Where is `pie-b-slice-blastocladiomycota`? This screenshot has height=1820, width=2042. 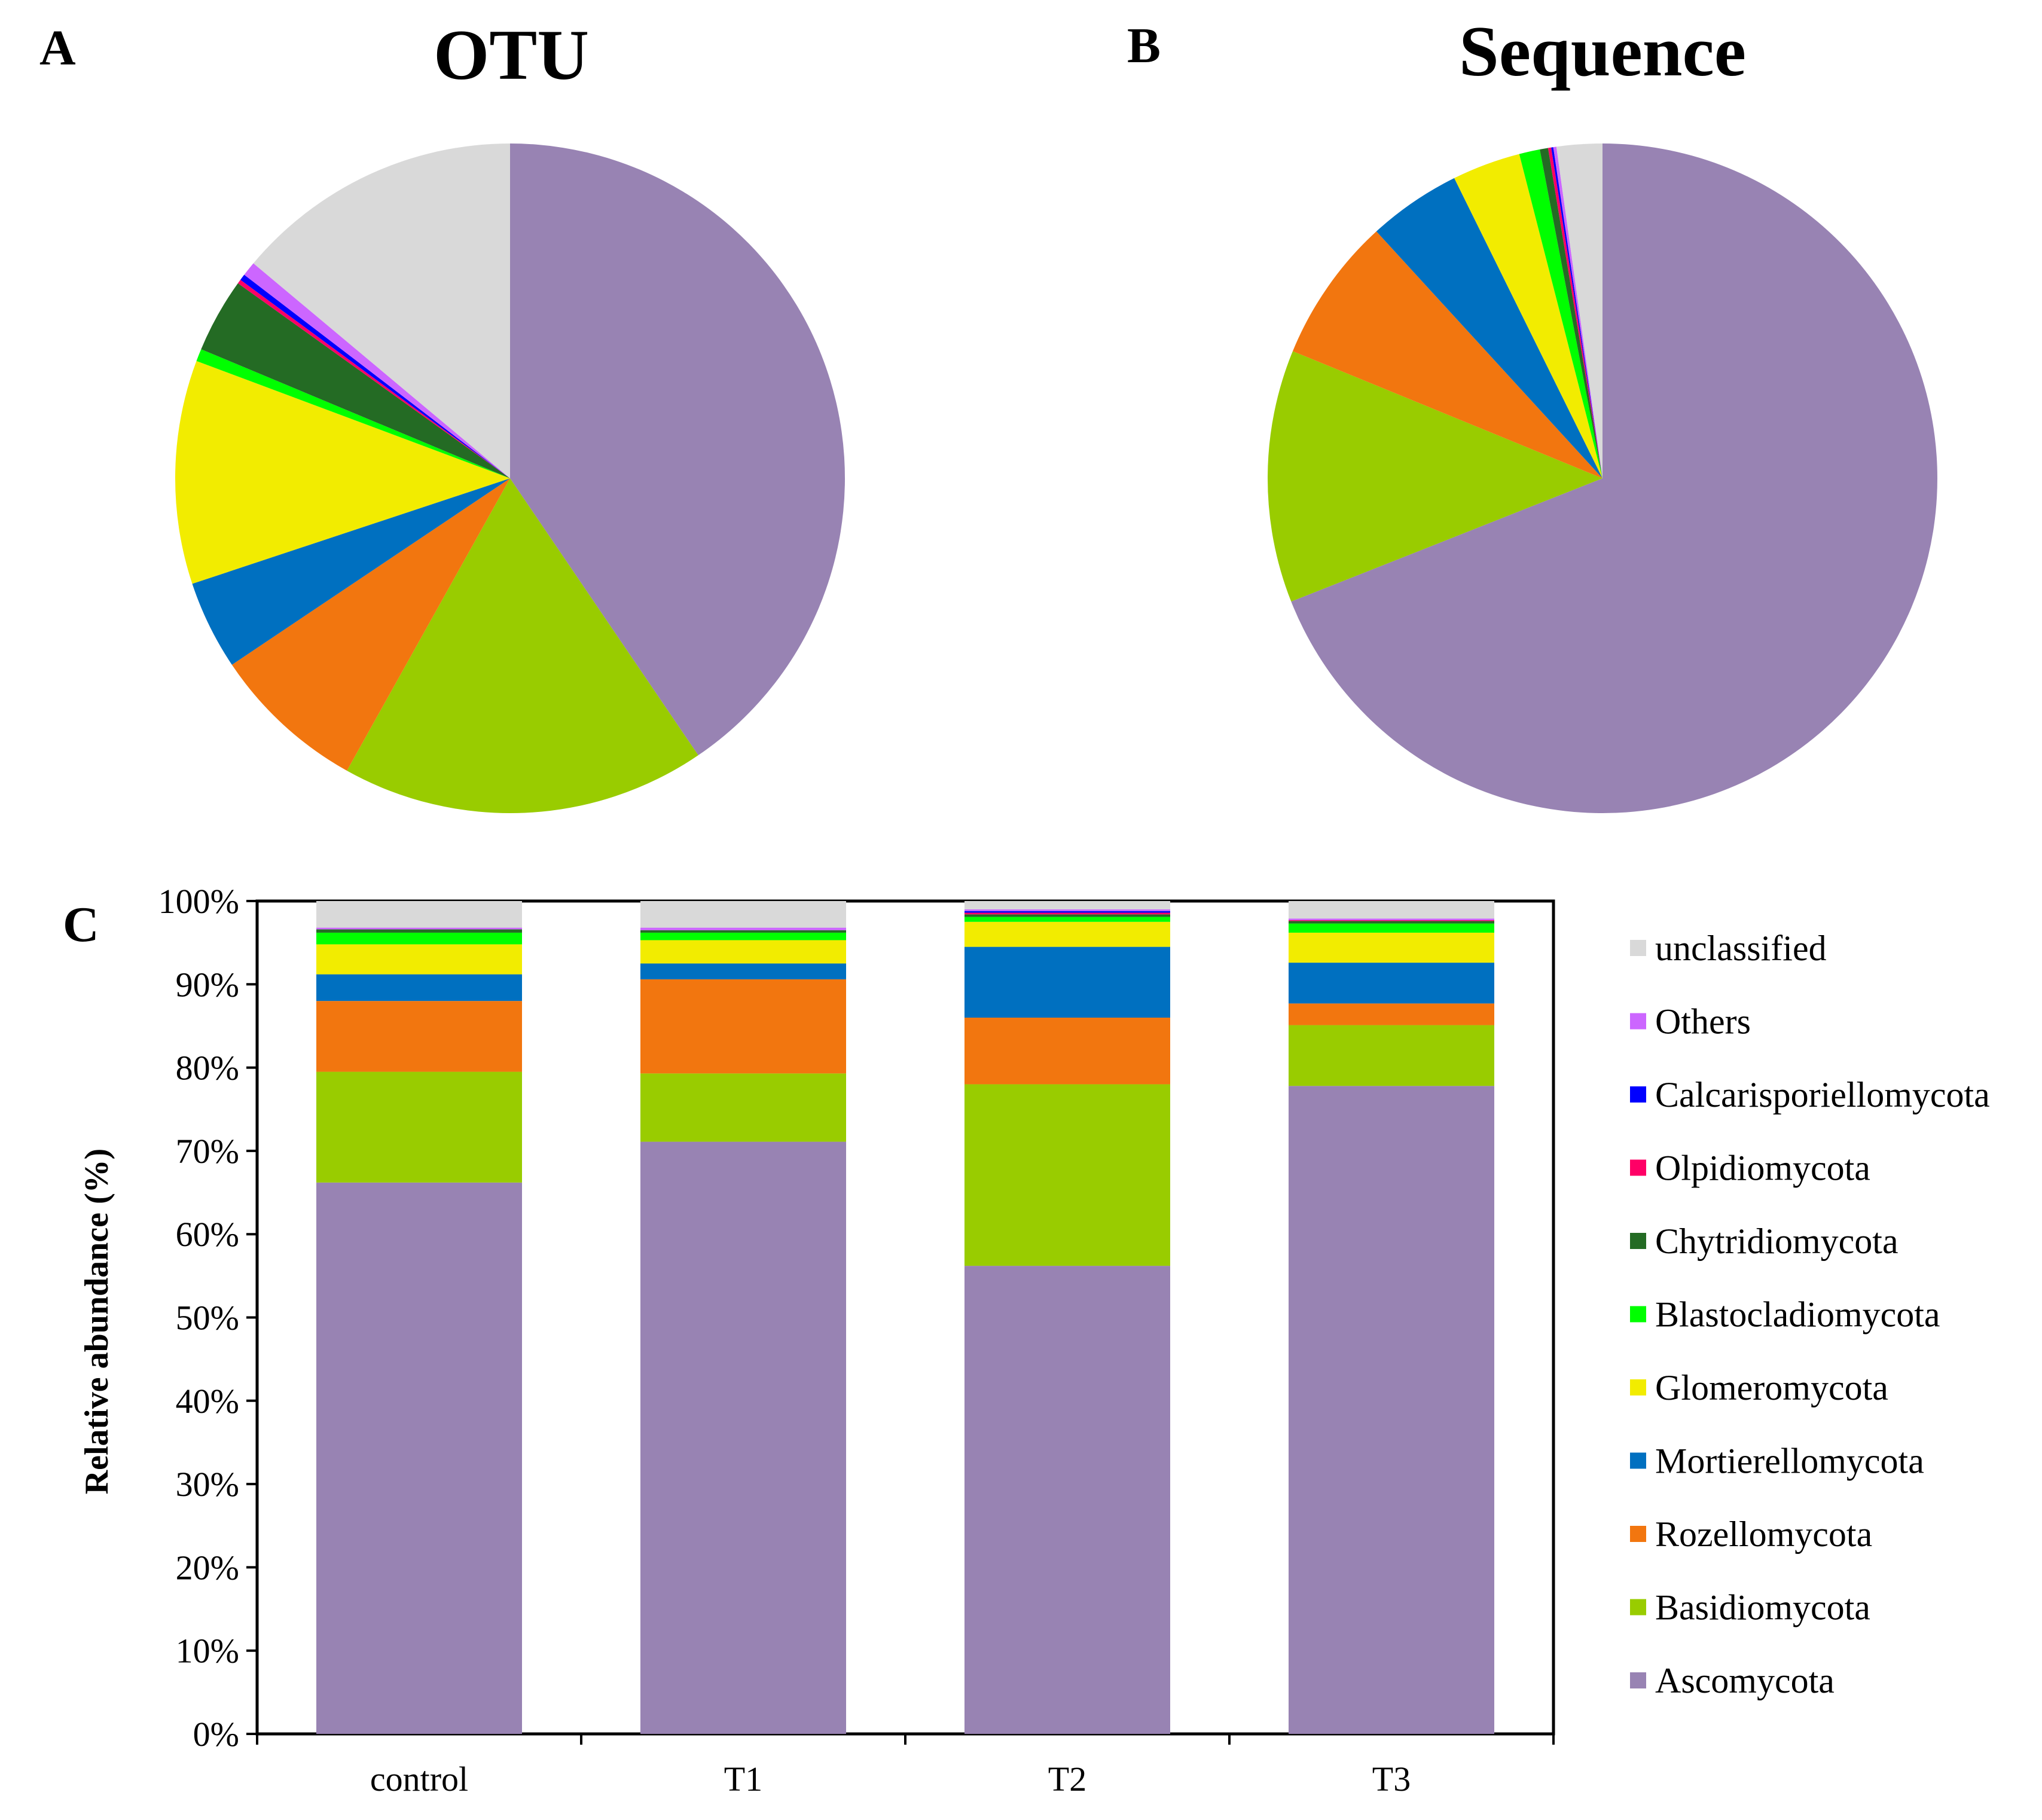 pie-b-slice-blastocladiomycota is located at coordinates (1561, 314).